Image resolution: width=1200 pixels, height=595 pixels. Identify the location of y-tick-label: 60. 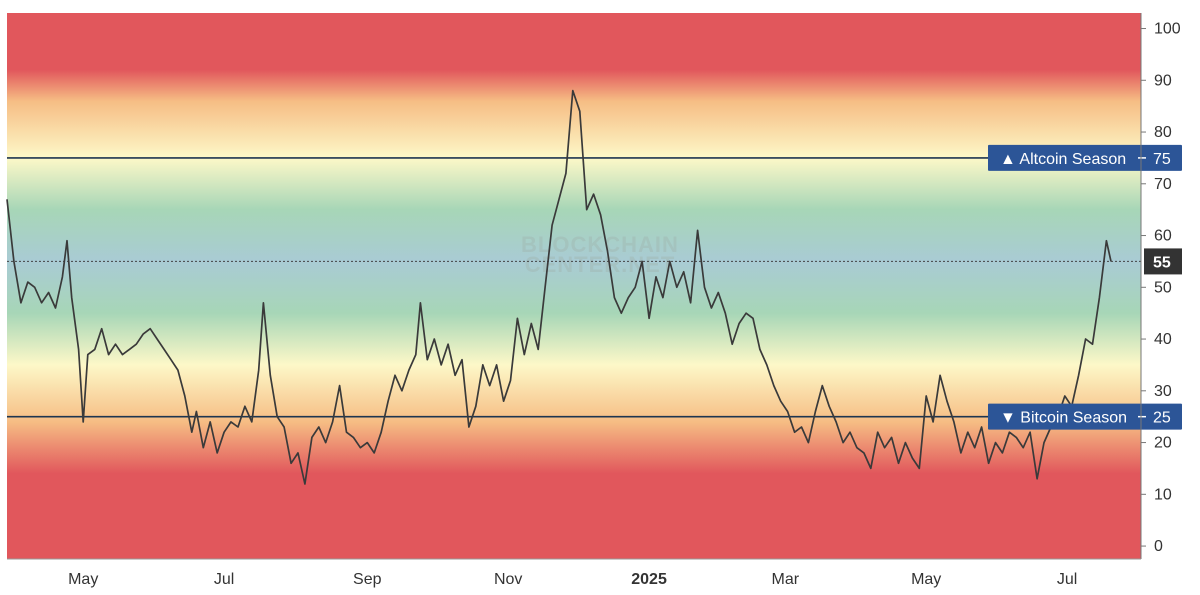
(1163, 236).